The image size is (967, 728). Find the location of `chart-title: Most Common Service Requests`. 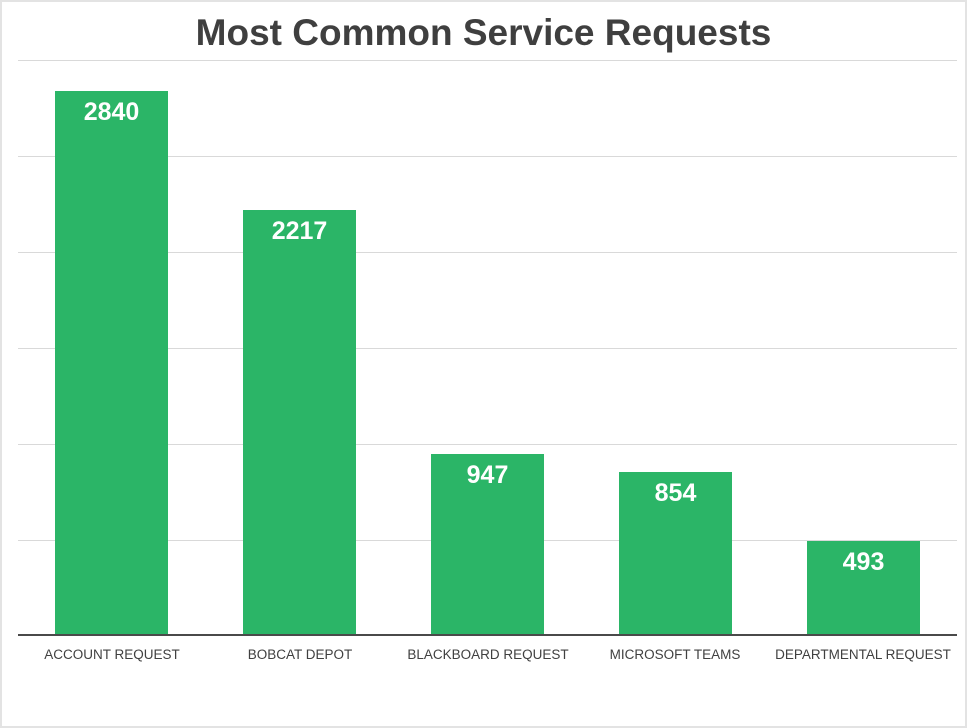

chart-title: Most Common Service Requests is located at coordinates (483, 32).